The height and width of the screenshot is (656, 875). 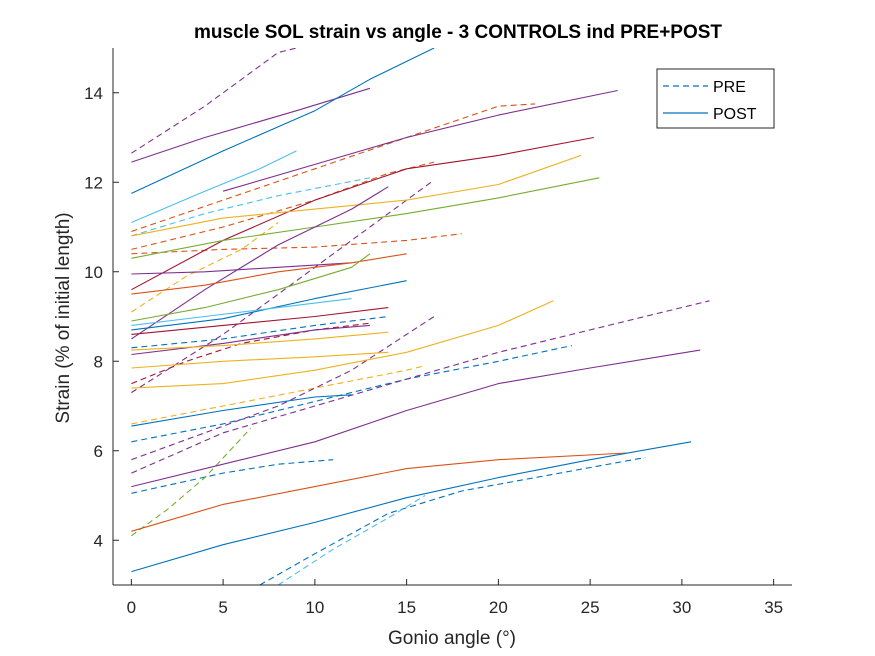 I want to click on x-tick-label: 0, so click(x=131, y=607).